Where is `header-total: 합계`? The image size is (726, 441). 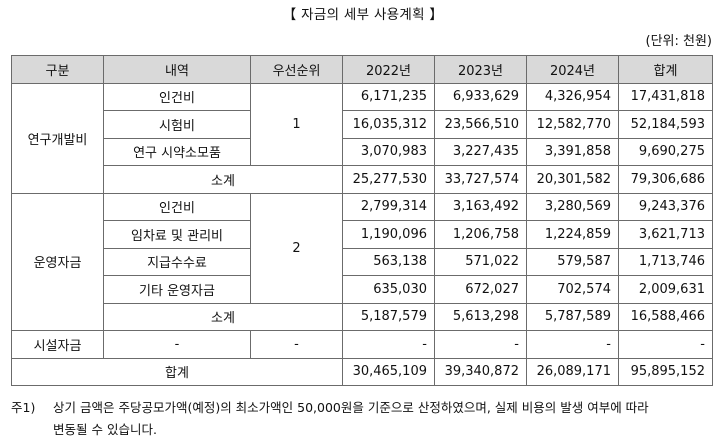 header-total: 합계 is located at coordinates (665, 69).